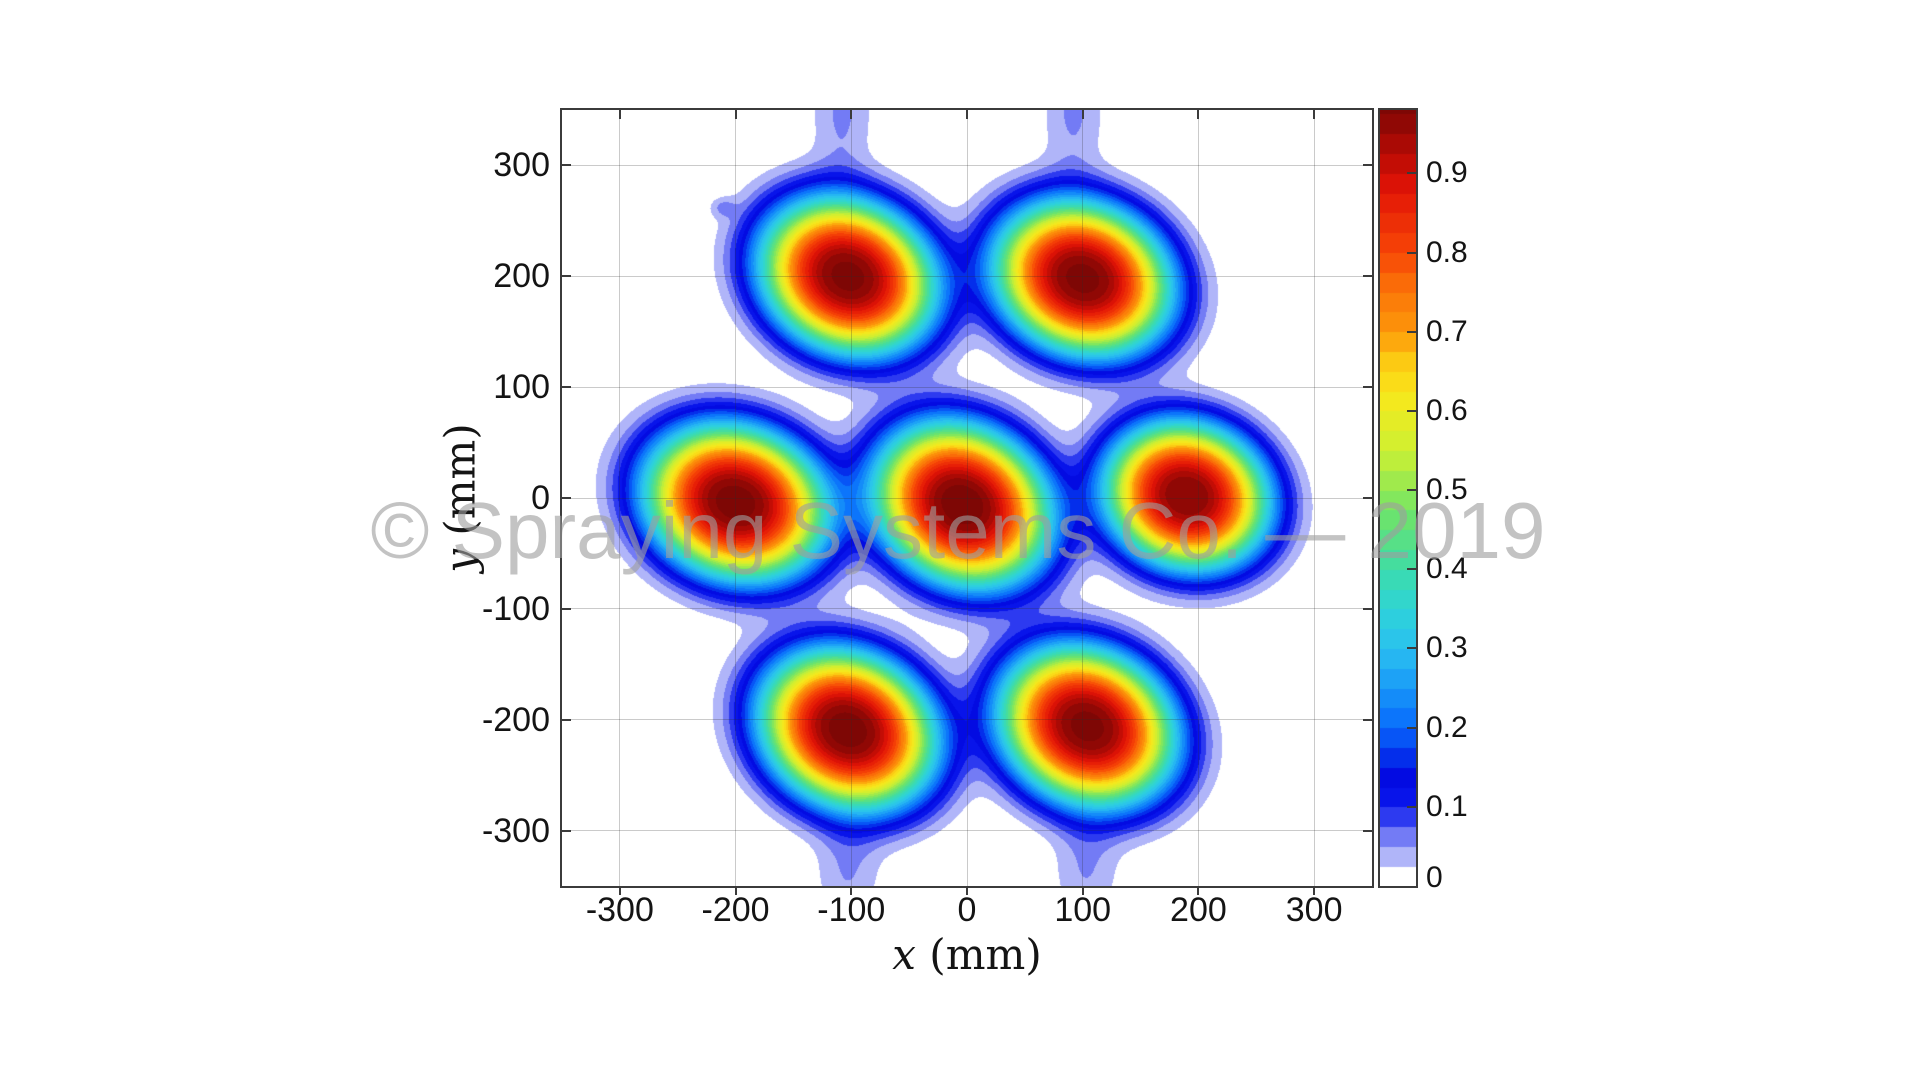 This screenshot has width=1920, height=1076. I want to click on y-tick-label: 300, so click(521, 165).